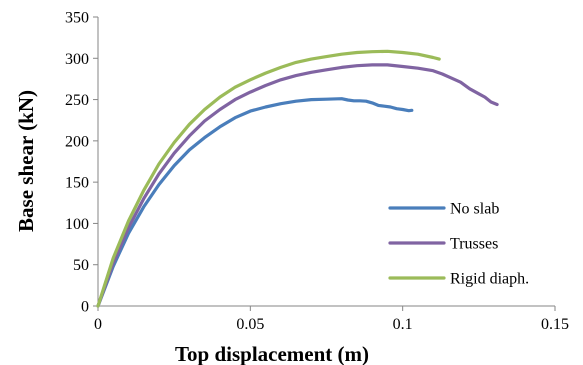 Image resolution: width=583 pixels, height=365 pixels. What do you see at coordinates (81, 163) in the screenshot?
I see `y-axis-ticks: 0 50 100 150 200 250 300 350` at bounding box center [81, 163].